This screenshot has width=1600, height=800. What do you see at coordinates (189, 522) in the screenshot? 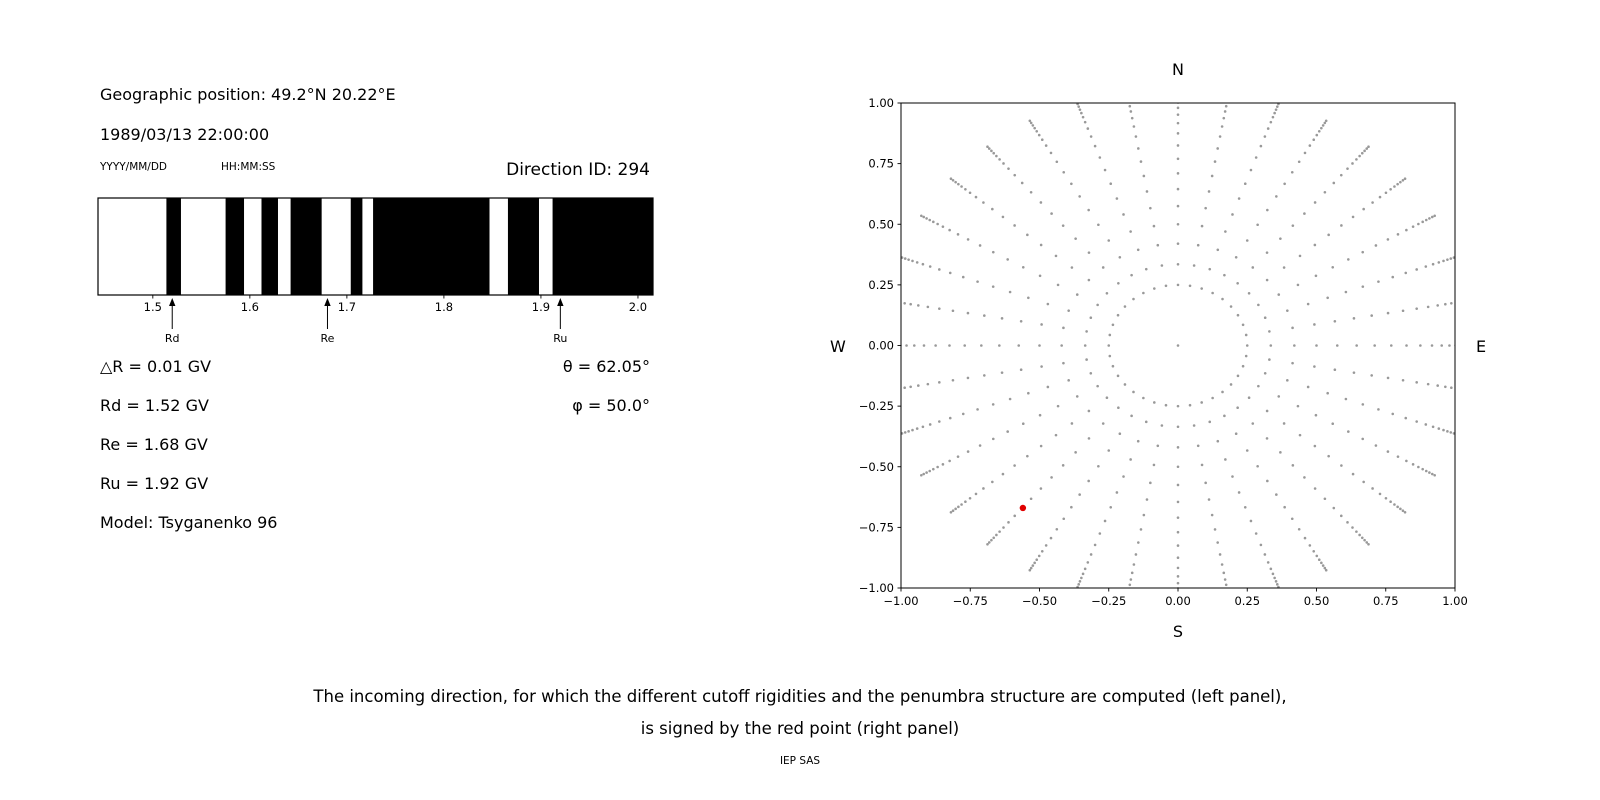
I see `model-value: Model: Tsyganenko 96` at bounding box center [189, 522].